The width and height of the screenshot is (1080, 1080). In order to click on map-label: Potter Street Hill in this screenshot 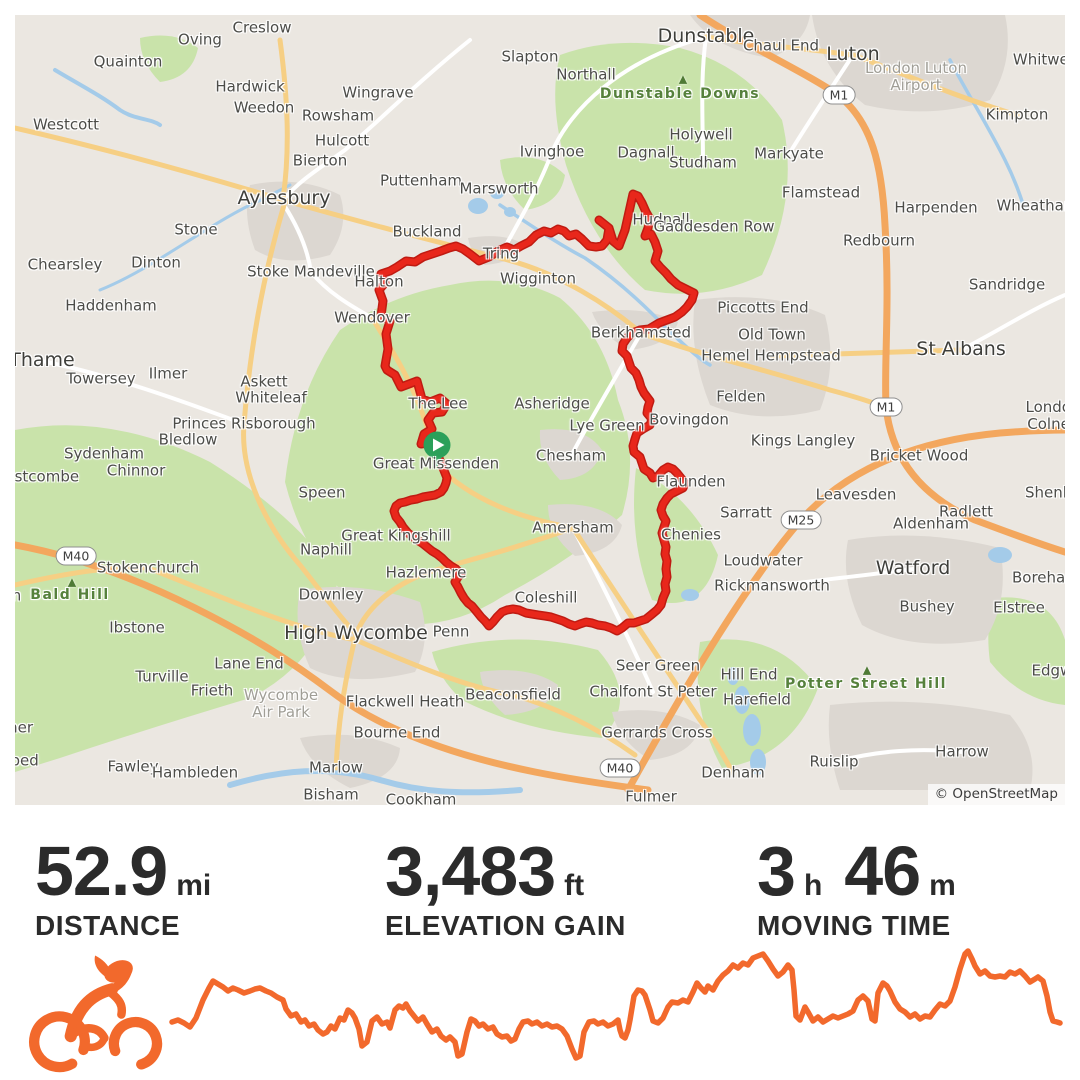, I will do `click(866, 683)`.